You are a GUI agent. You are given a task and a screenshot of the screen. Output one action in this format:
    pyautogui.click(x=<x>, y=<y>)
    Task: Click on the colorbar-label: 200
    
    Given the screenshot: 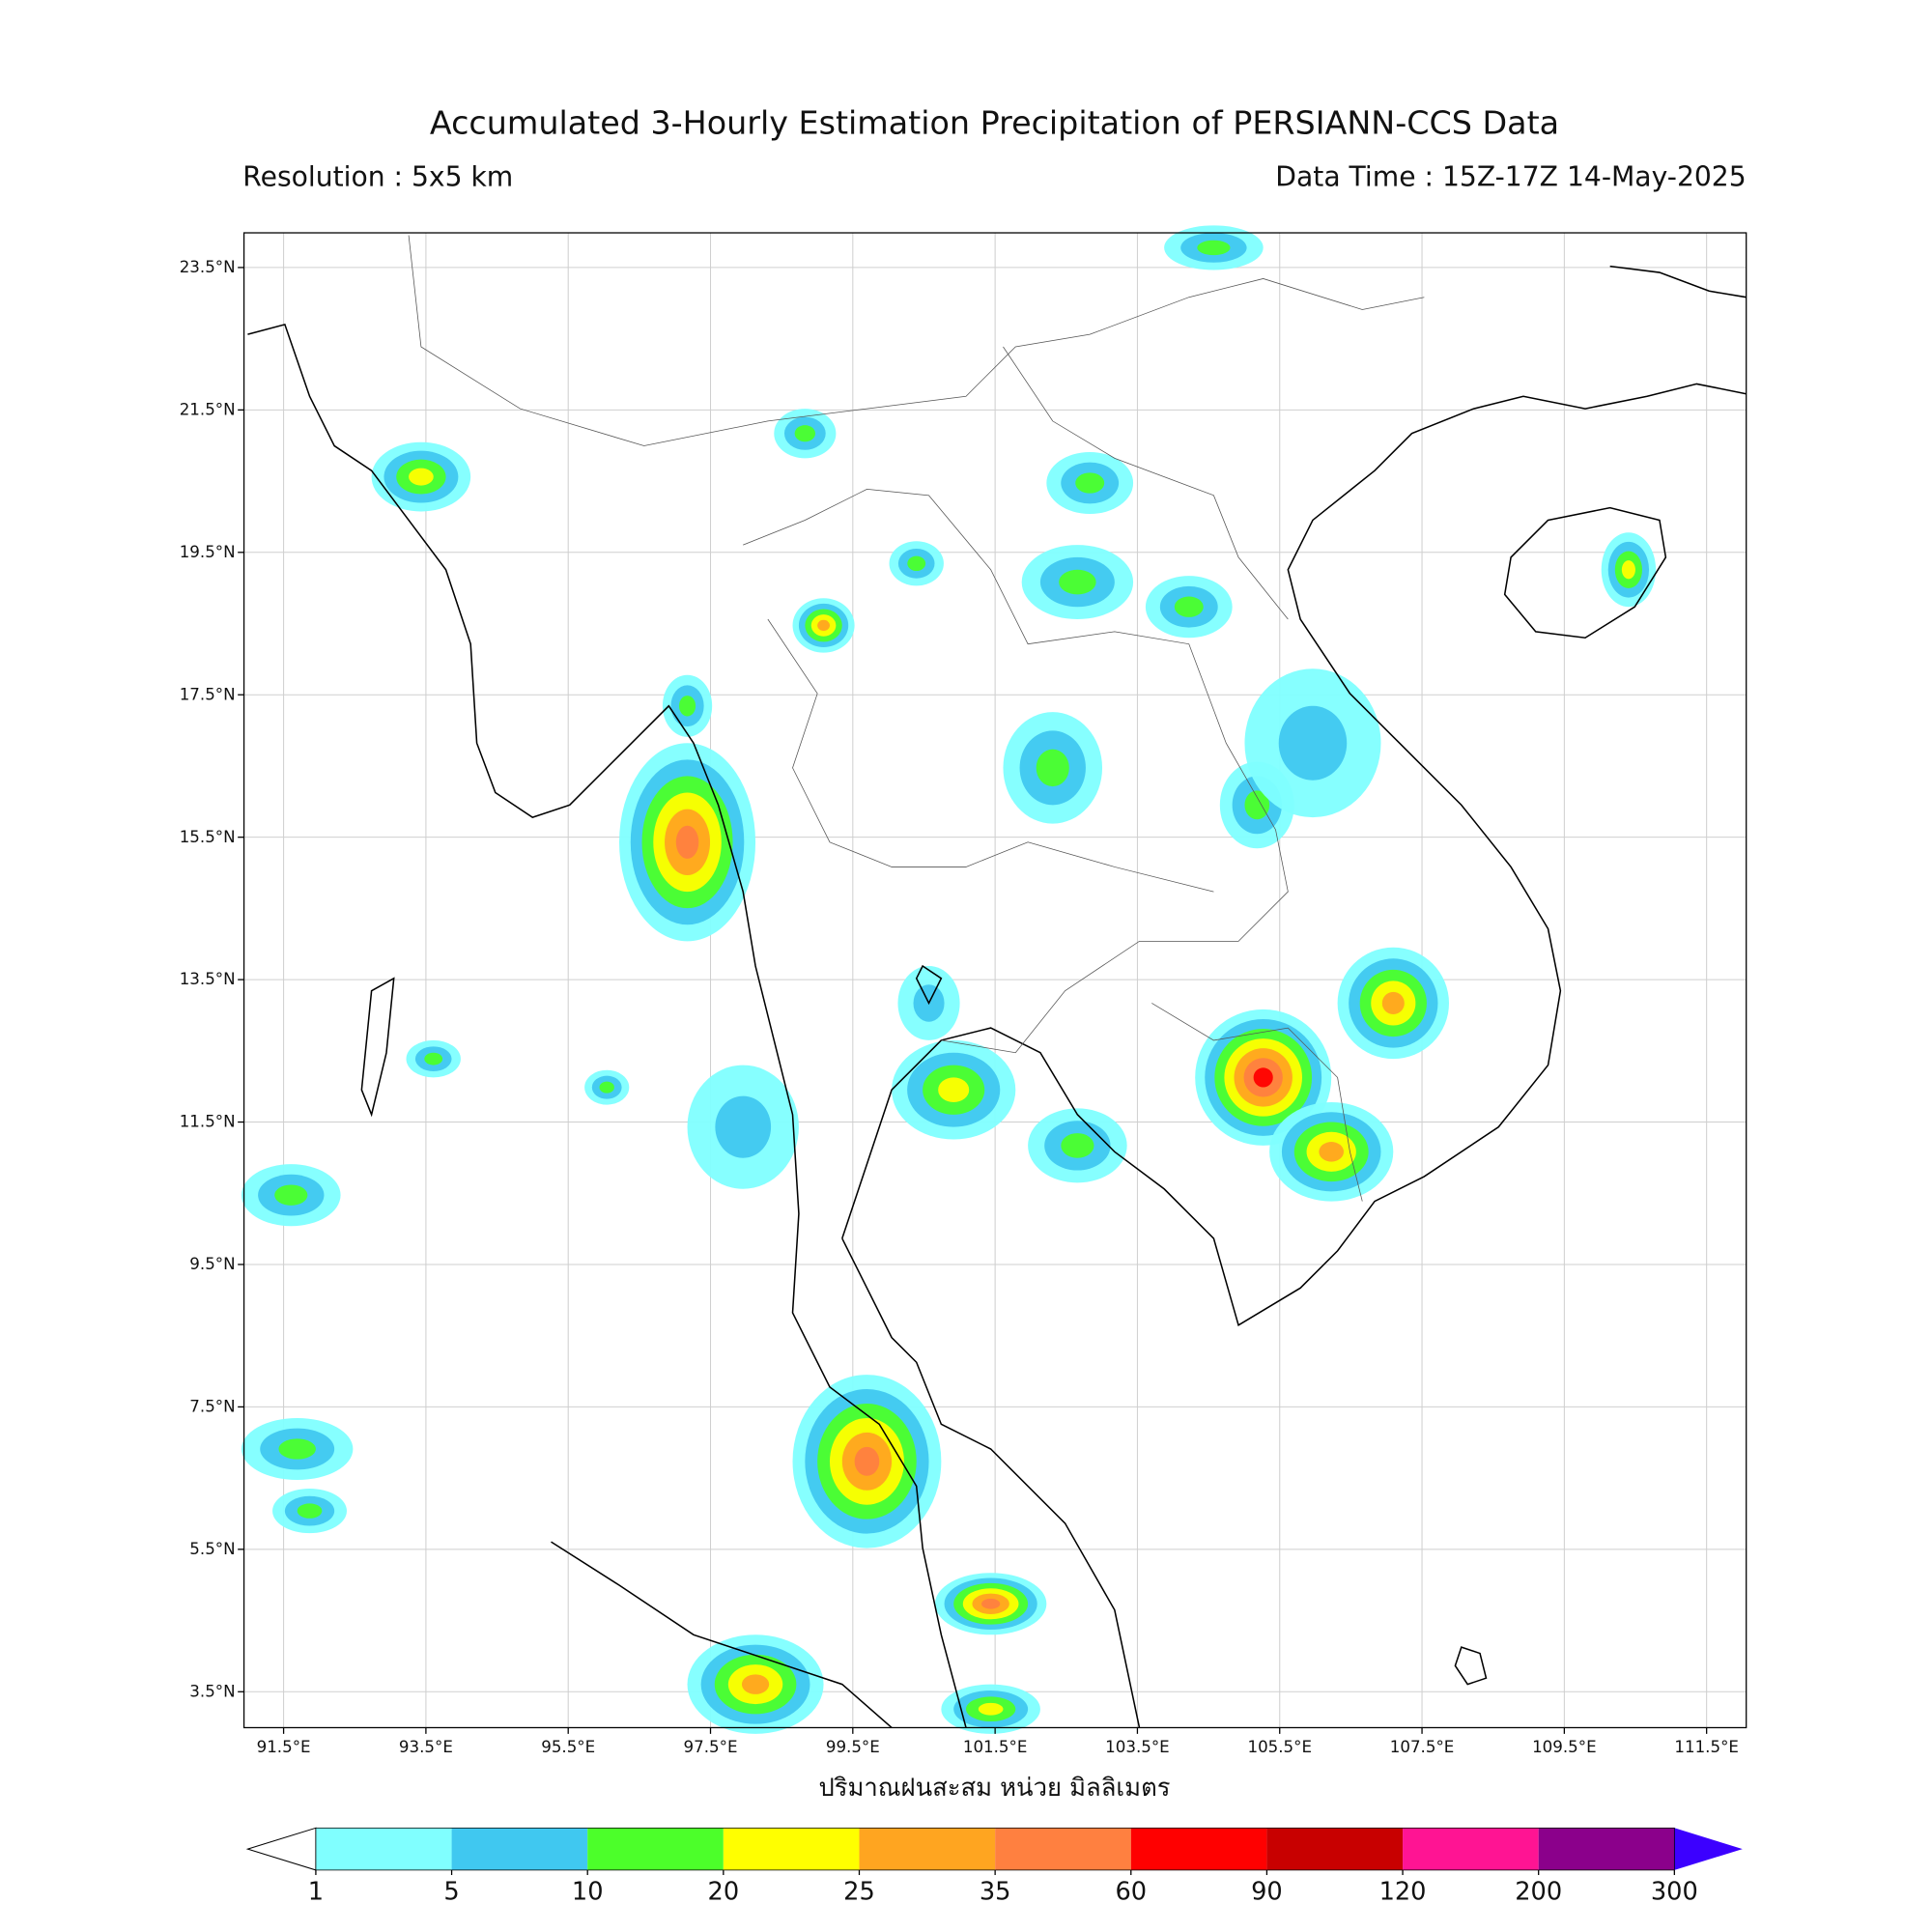 What is the action you would take?
    pyautogui.click(x=1538, y=1892)
    